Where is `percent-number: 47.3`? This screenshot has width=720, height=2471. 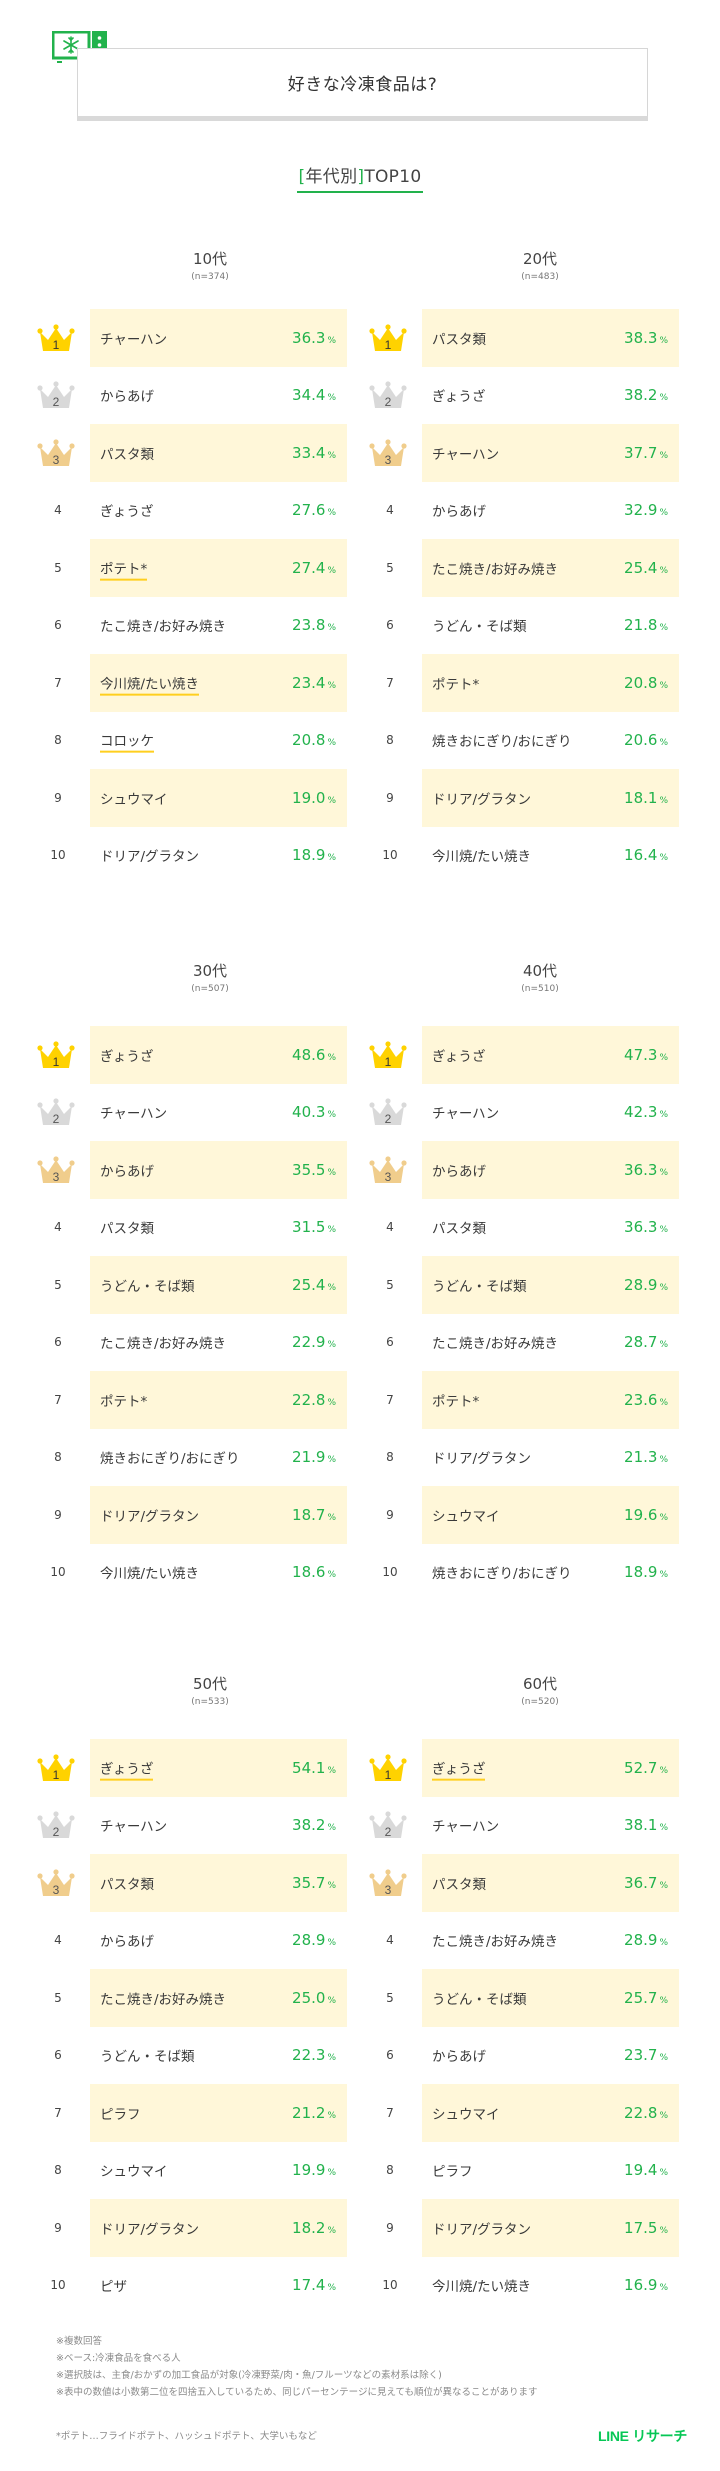
percent-number: 47.3 is located at coordinates (641, 1054).